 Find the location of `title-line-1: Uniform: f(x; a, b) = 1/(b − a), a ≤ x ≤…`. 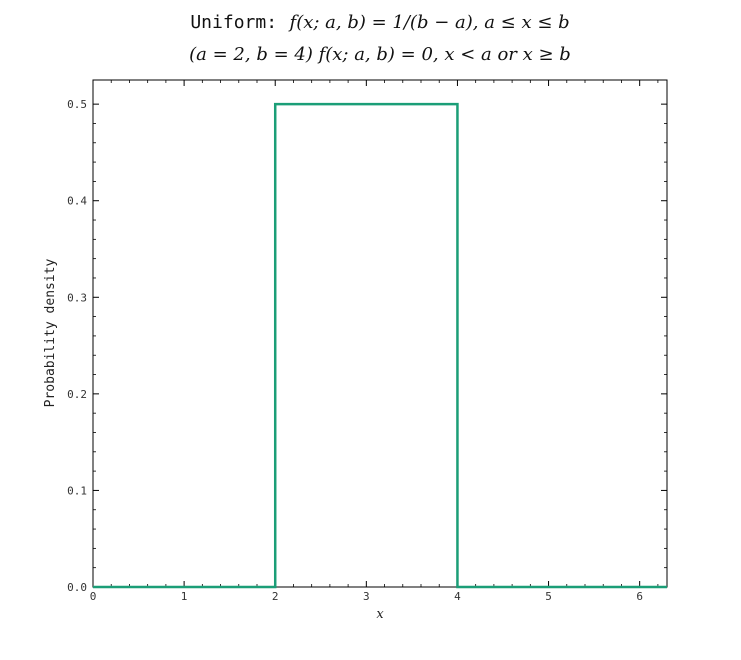

title-line-1: Uniform: f(x; a, b) = 1/(b − a), a ≤ x ≤… is located at coordinates (379, 22).